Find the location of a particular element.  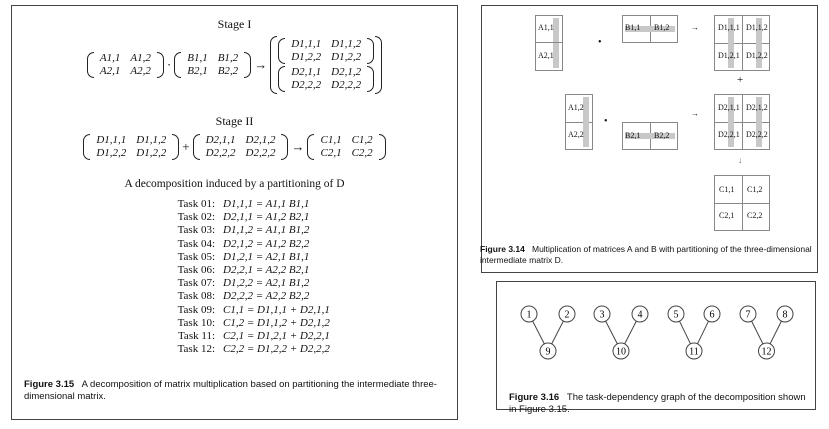

task-equation: D1,1,2 = A1,1 B1,2 is located at coordinates (266, 230).